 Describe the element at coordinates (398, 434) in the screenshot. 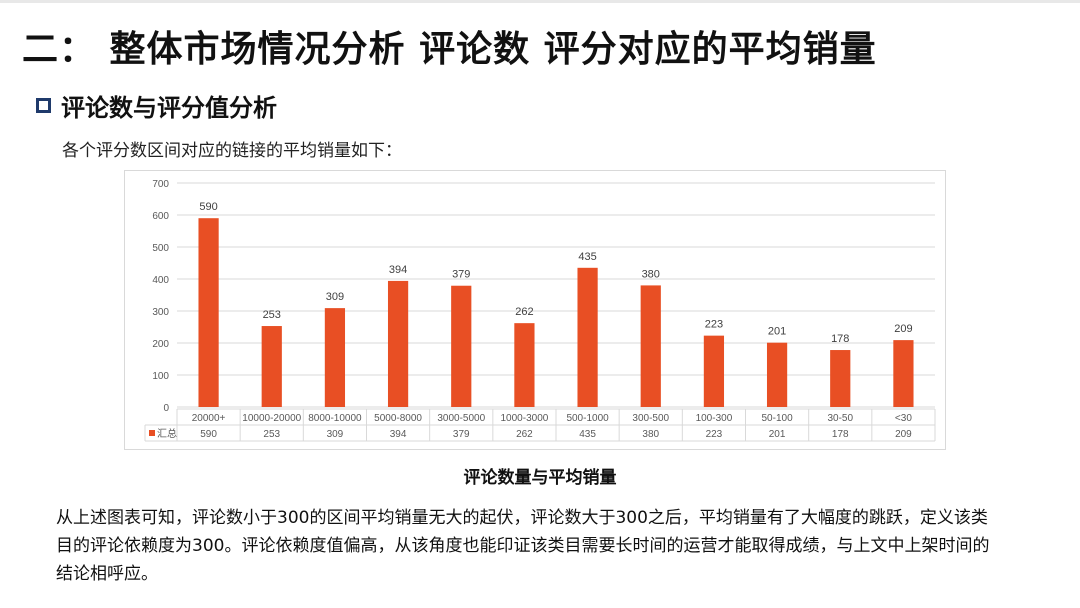

I see `table-value: 394` at that location.